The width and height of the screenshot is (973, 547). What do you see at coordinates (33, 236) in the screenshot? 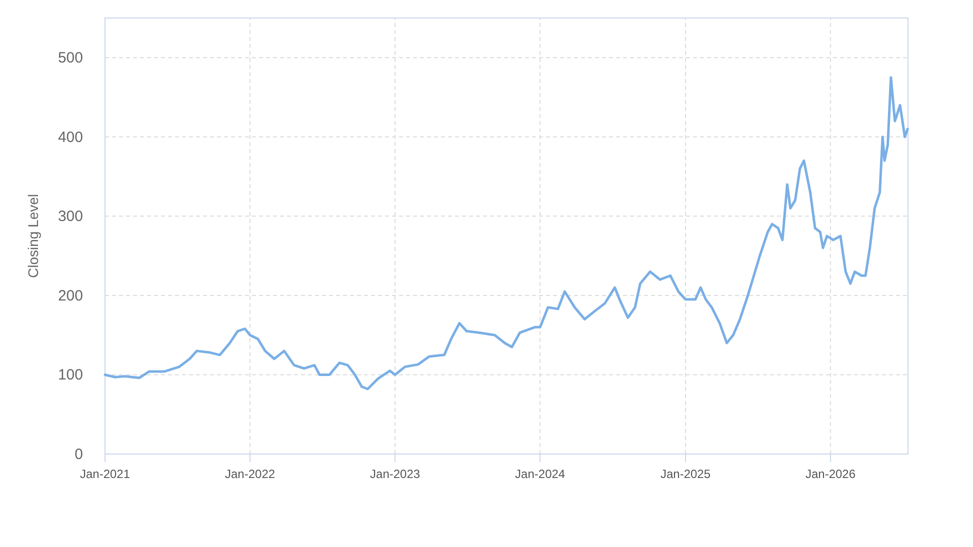
I see `y-axis-title: Closing Level` at bounding box center [33, 236].